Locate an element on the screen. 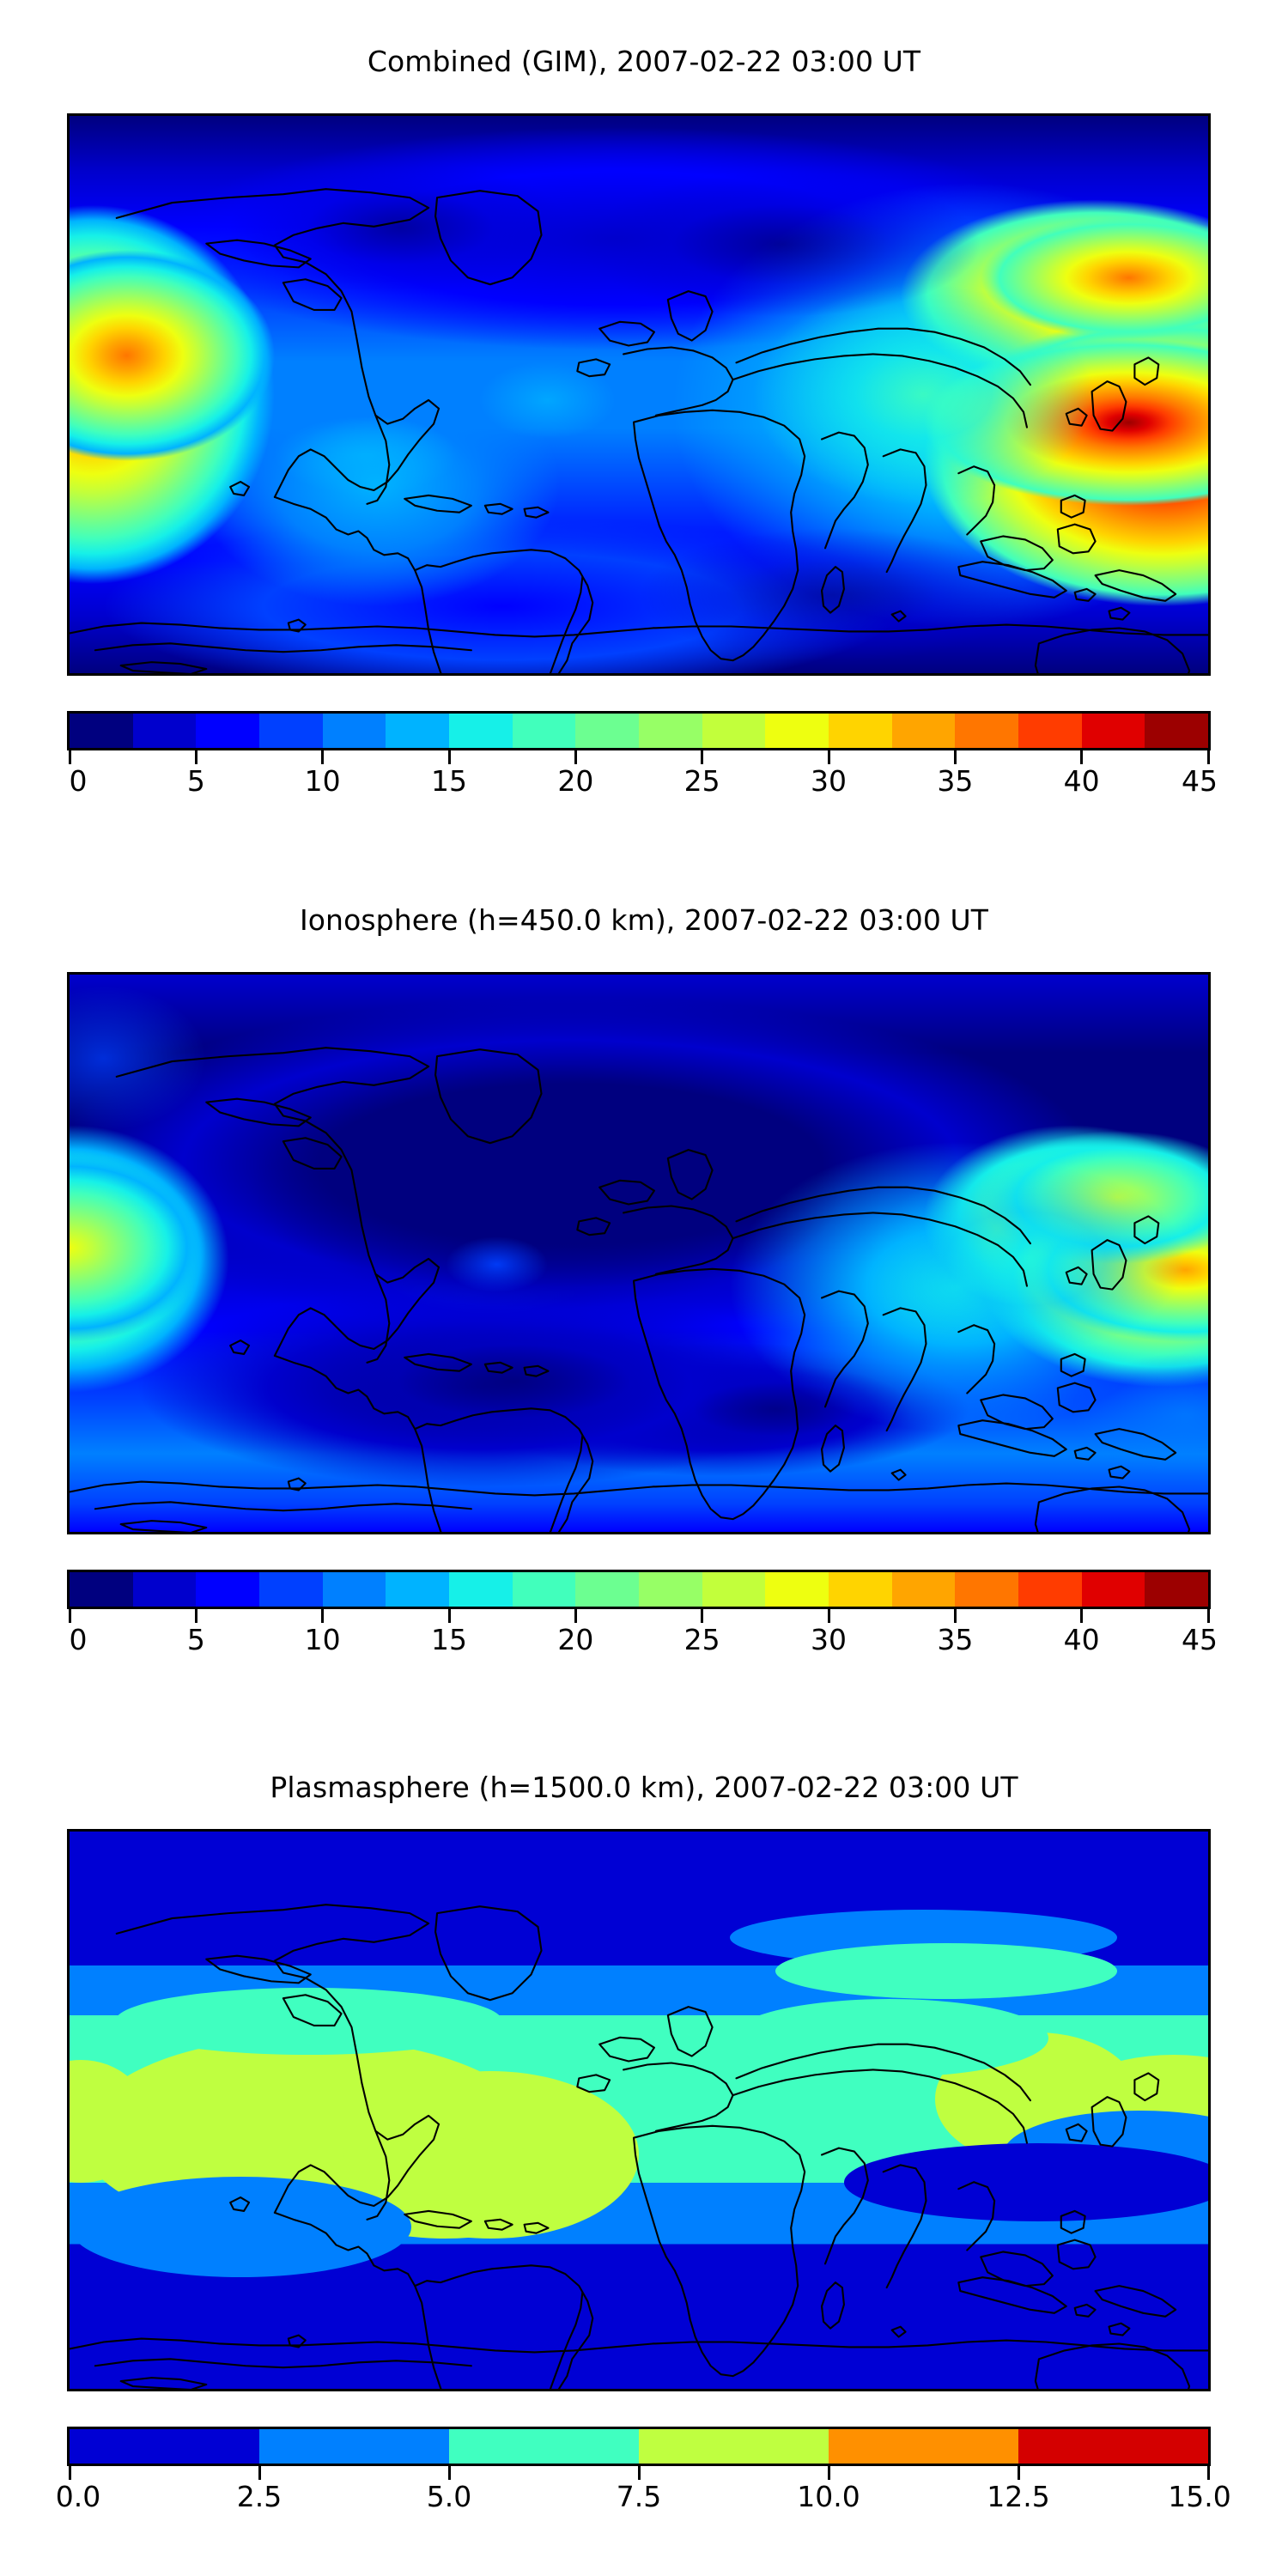 The width and height of the screenshot is (1288, 2576). colorbar-ticks-ionosphere is located at coordinates (639, 1616).